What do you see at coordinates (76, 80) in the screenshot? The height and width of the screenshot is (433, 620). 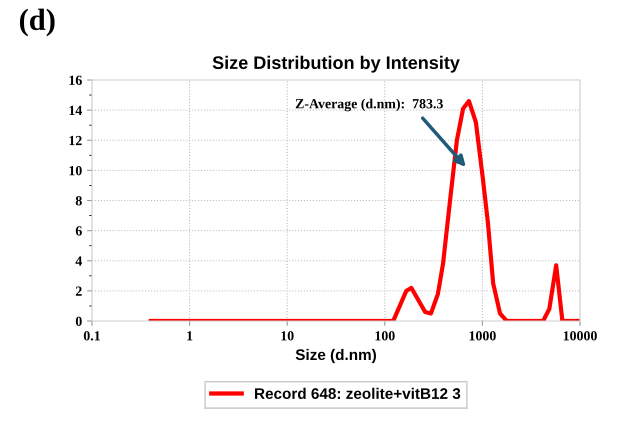 I see `y-tick-label: 16` at bounding box center [76, 80].